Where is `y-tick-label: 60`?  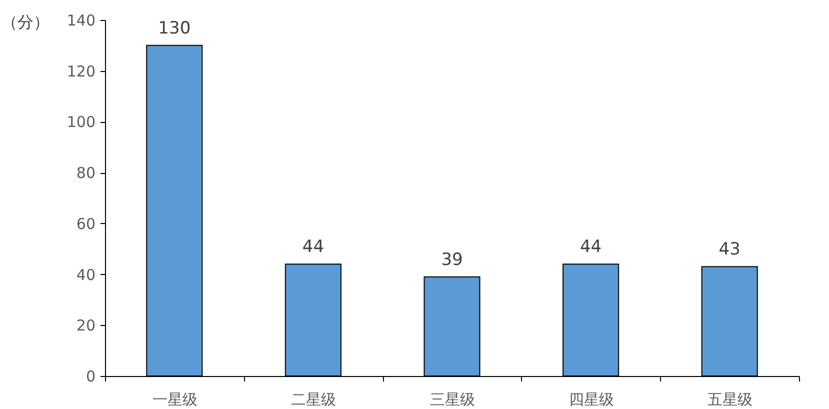
y-tick-label: 60 is located at coordinates (86, 223).